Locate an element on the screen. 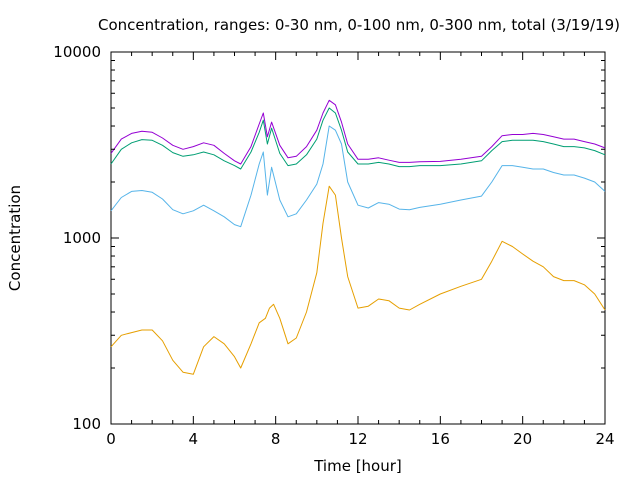 The height and width of the screenshot is (480, 640). x-tick-label: 12 is located at coordinates (357, 439).